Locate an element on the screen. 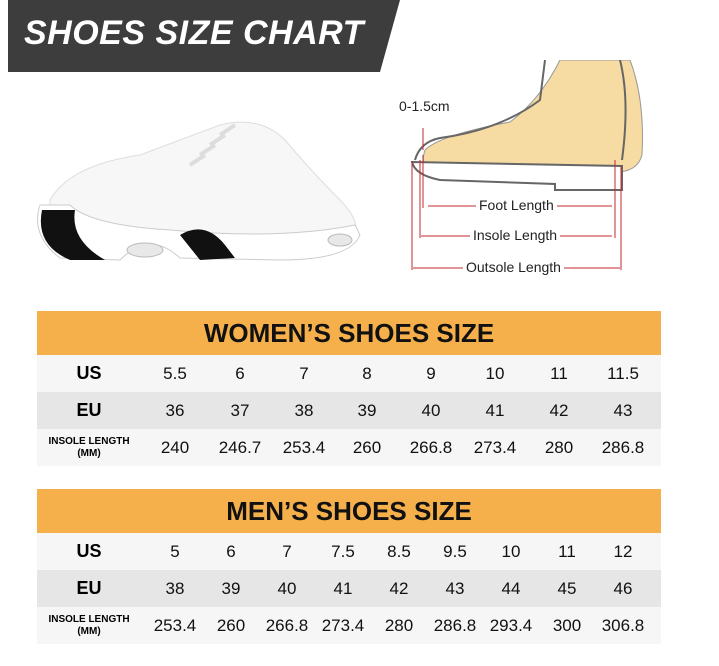 Image resolution: width=719 pixels, height=666 pixels. women-row-eu: EU 36 37 38 39 40 41 42 43 is located at coordinates (349, 410).